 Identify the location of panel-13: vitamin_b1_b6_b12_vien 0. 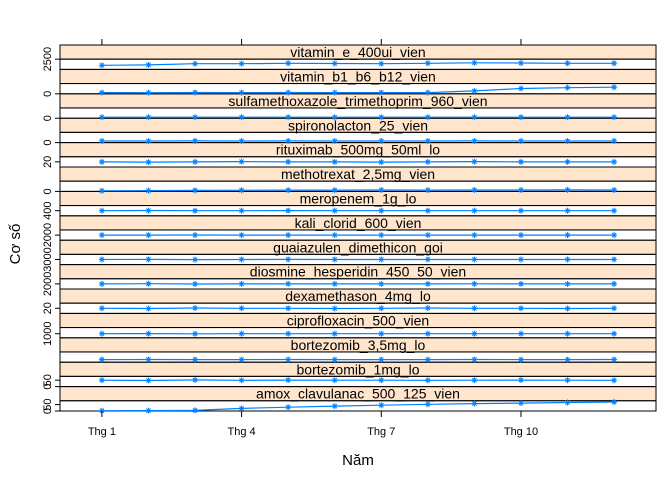
(349, 82).